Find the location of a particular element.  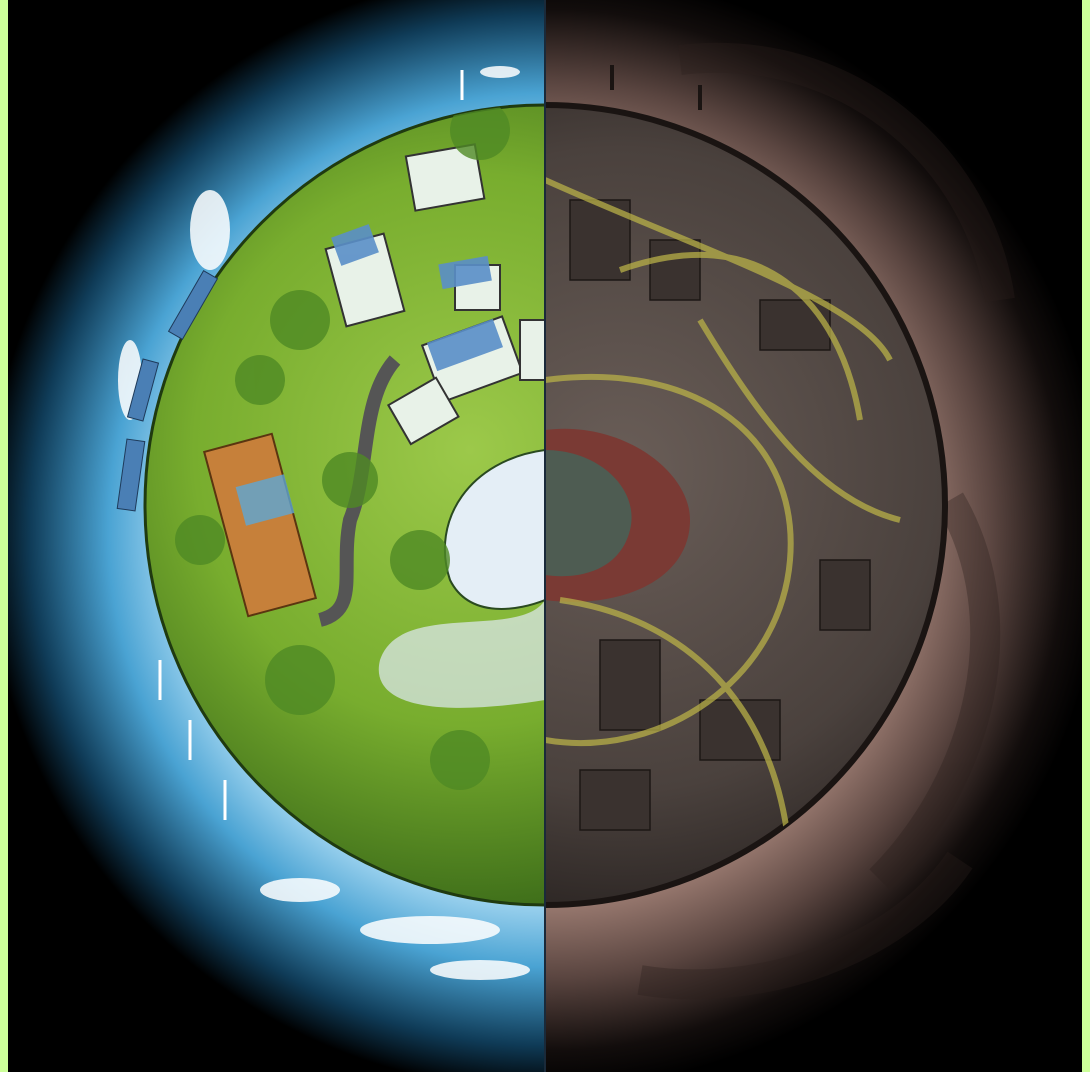

solar-panels is located at coordinates (167, 391).